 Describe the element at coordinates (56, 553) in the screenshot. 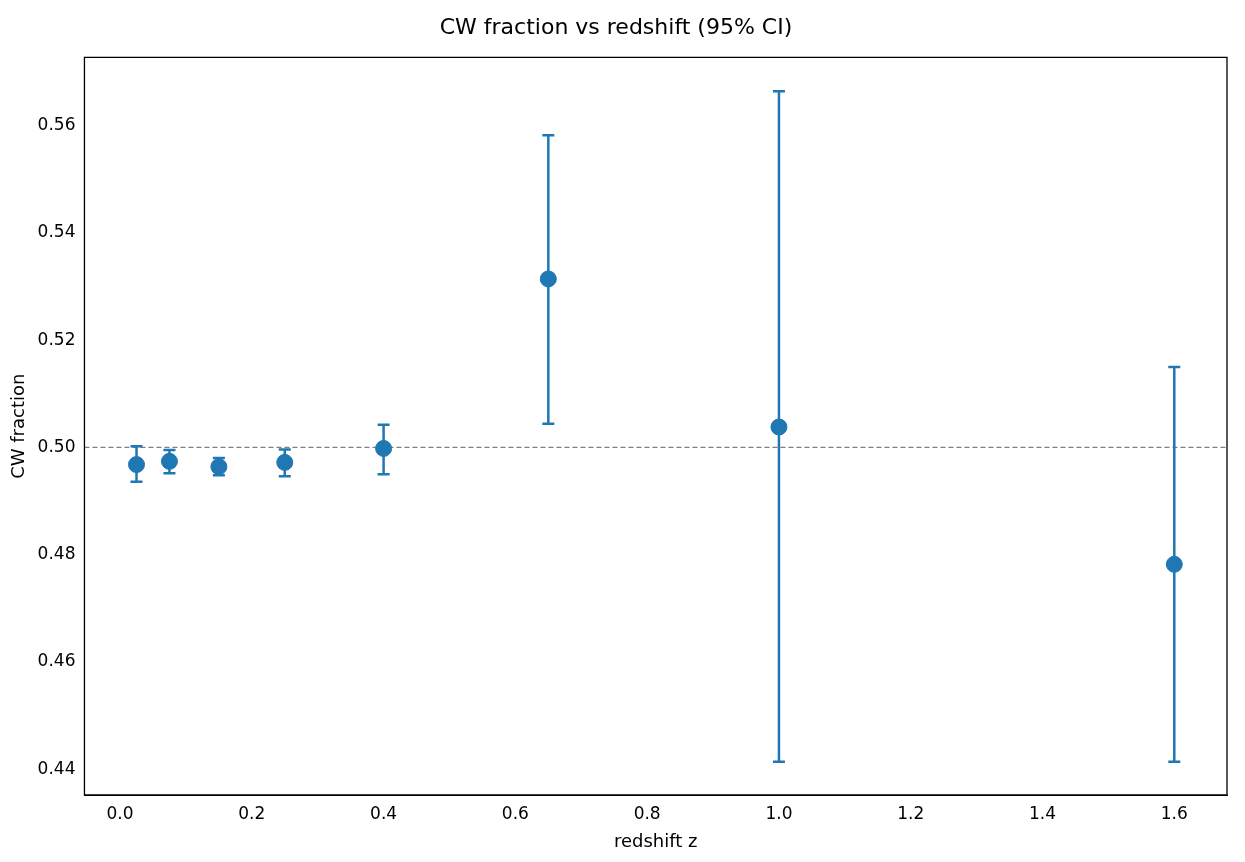

I see `y-tick-label: 0.48` at that location.